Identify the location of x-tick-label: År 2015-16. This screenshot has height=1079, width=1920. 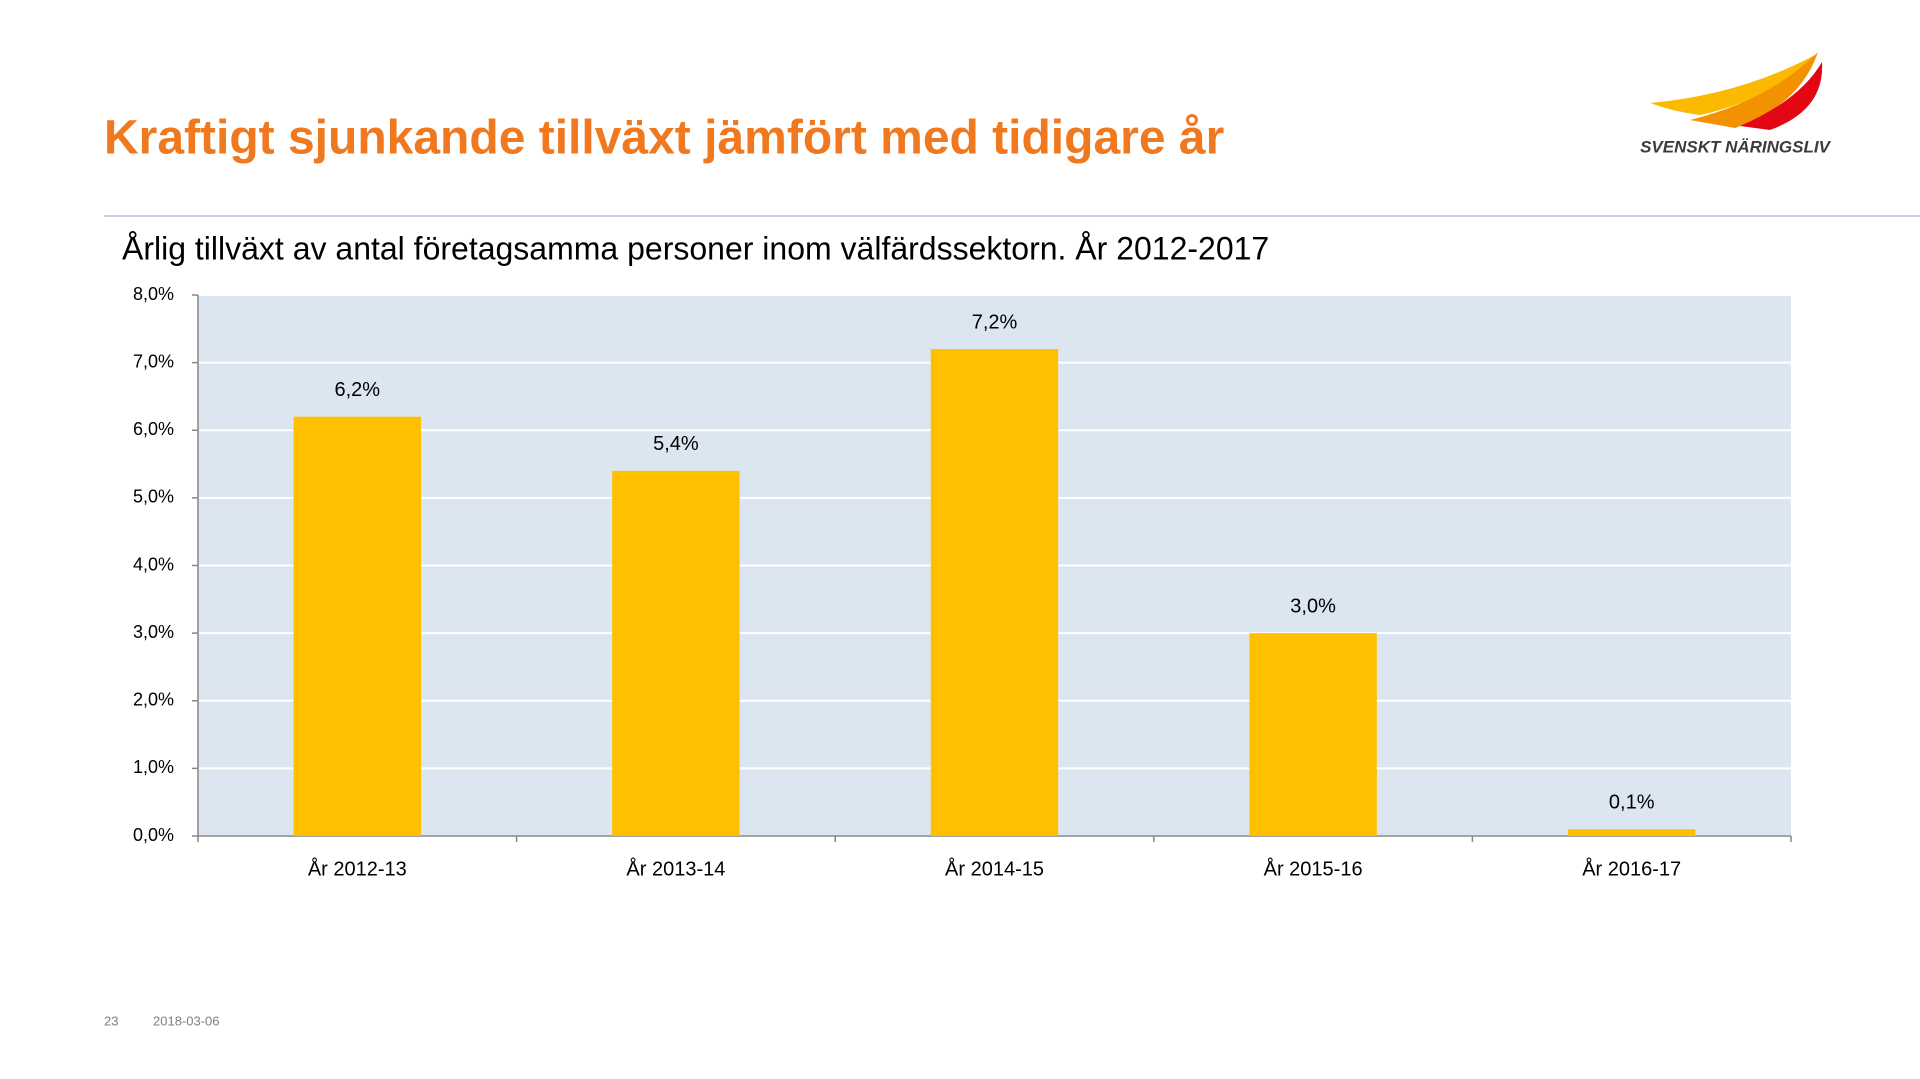
(1313, 868).